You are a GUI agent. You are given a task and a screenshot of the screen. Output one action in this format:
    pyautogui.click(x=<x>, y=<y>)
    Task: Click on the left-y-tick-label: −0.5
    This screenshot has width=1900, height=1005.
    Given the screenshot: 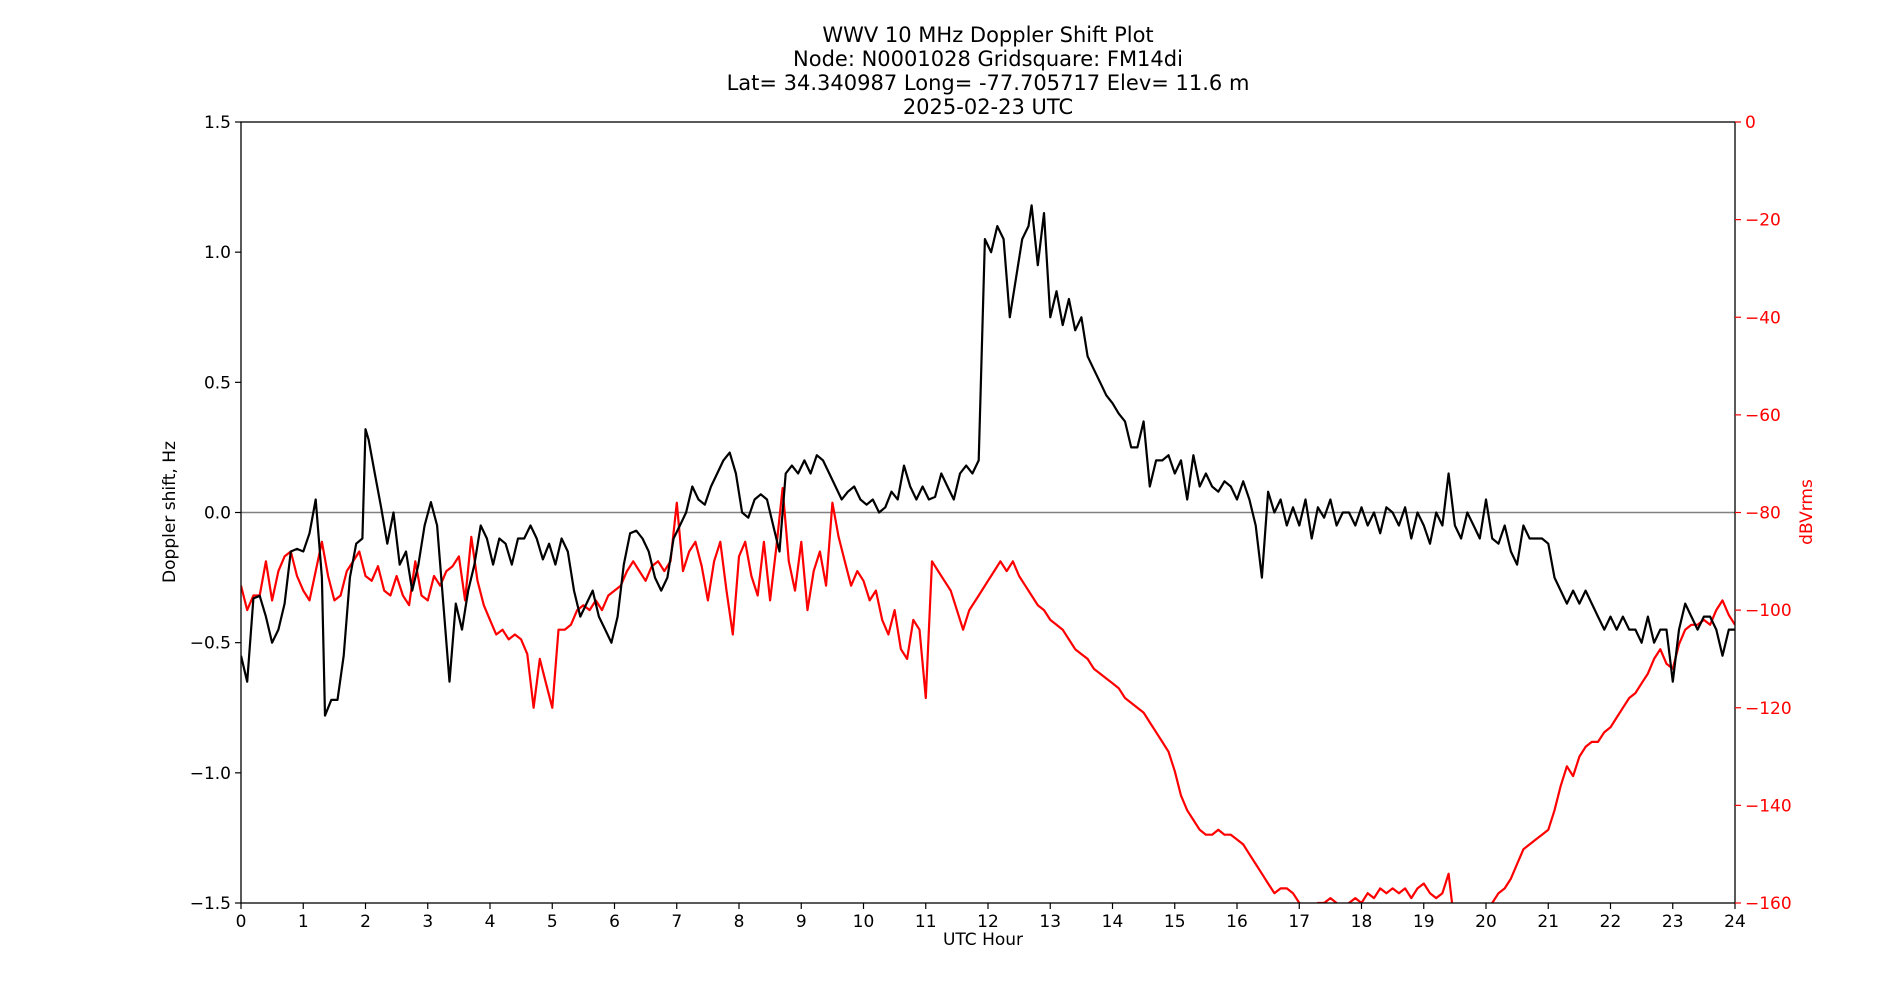 What is the action you would take?
    pyautogui.click(x=210, y=644)
    